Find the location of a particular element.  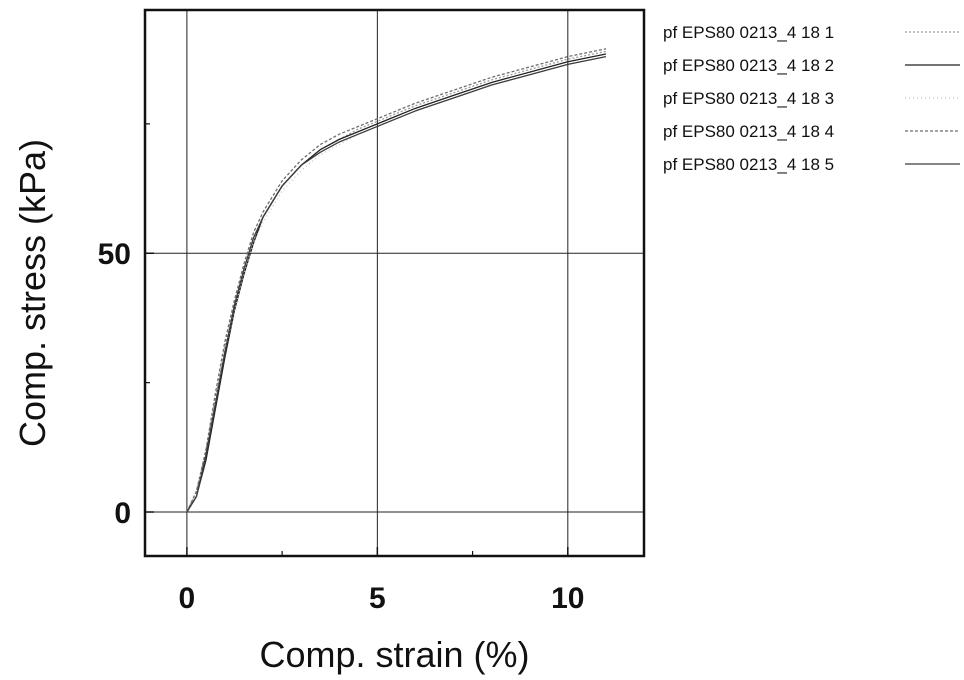

legend-label-2: pf EPS80 0213_4 18 2 is located at coordinates (748, 65).